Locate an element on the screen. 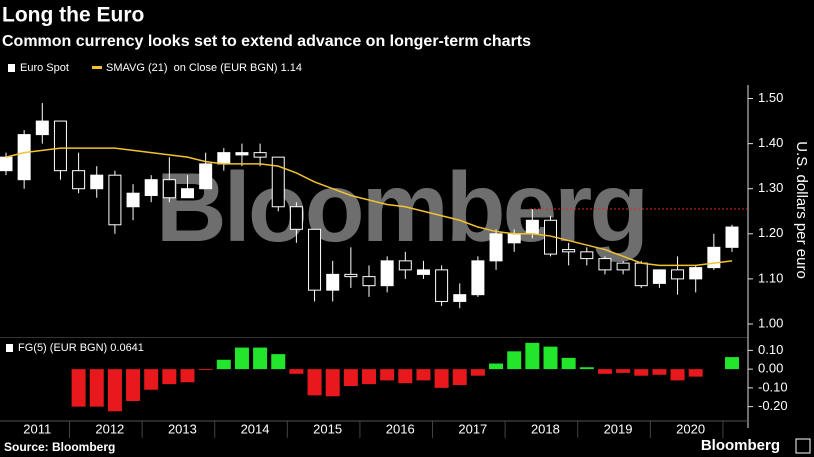 This screenshot has height=457, width=814. x-tick-label: 2019 is located at coordinates (618, 428).